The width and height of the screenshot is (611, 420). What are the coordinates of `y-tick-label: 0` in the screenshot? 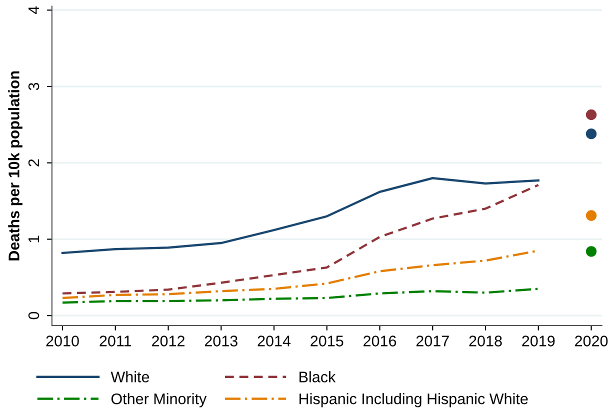 It's located at (34, 316).